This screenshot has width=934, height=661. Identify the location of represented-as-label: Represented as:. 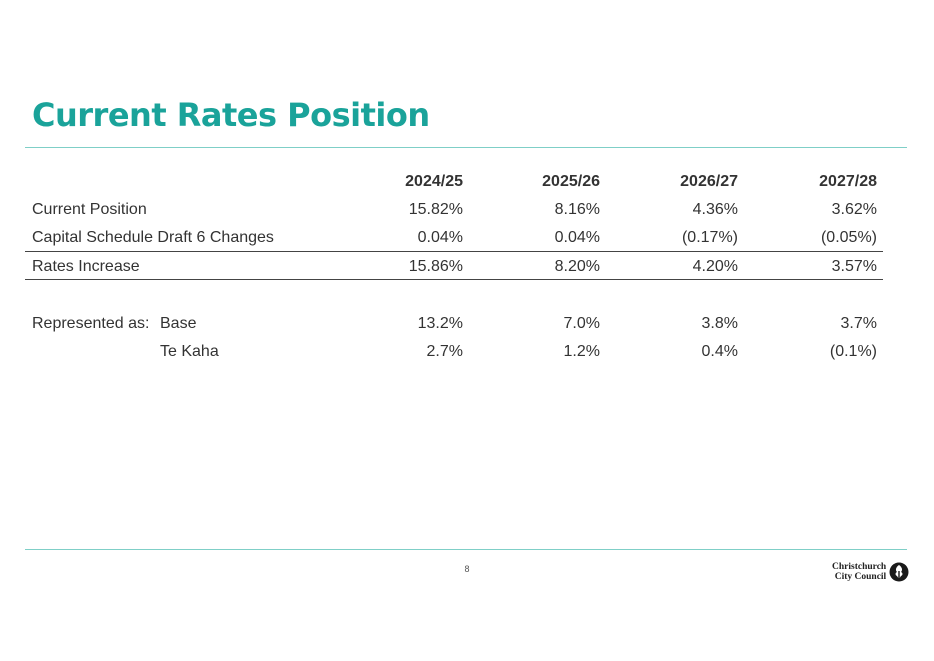
(91, 323).